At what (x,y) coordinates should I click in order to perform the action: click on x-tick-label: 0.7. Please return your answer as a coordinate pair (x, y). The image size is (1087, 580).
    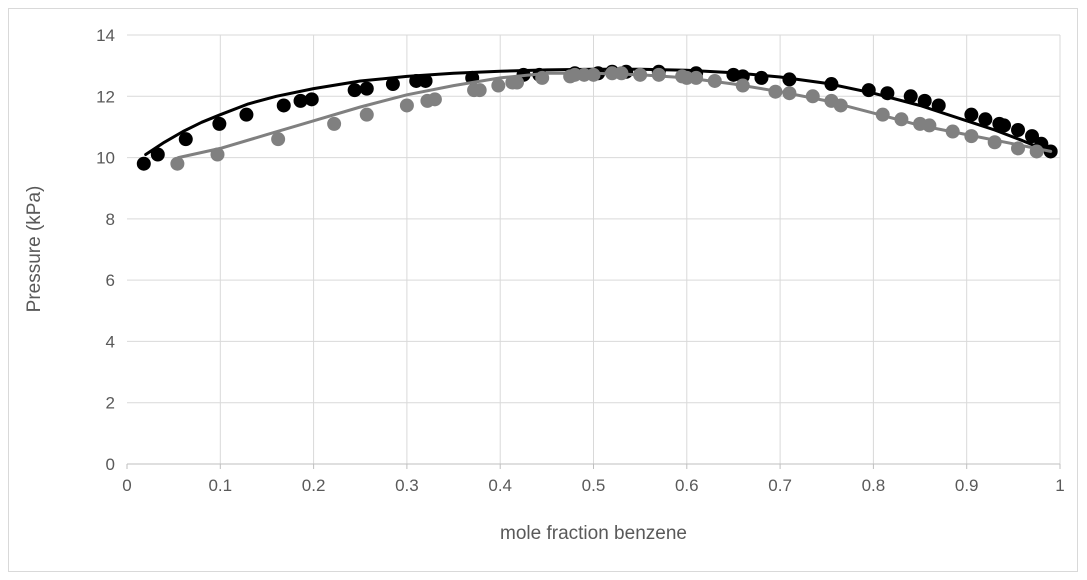
    Looking at the image, I should click on (780, 485).